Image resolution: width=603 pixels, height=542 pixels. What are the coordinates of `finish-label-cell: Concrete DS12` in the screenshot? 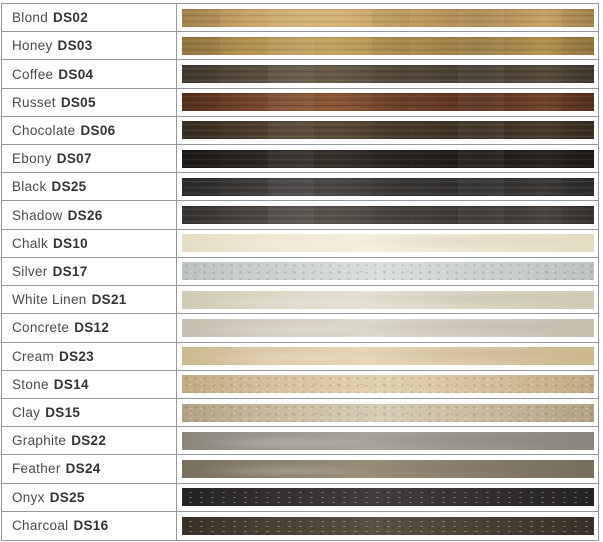 It's located at (89, 328).